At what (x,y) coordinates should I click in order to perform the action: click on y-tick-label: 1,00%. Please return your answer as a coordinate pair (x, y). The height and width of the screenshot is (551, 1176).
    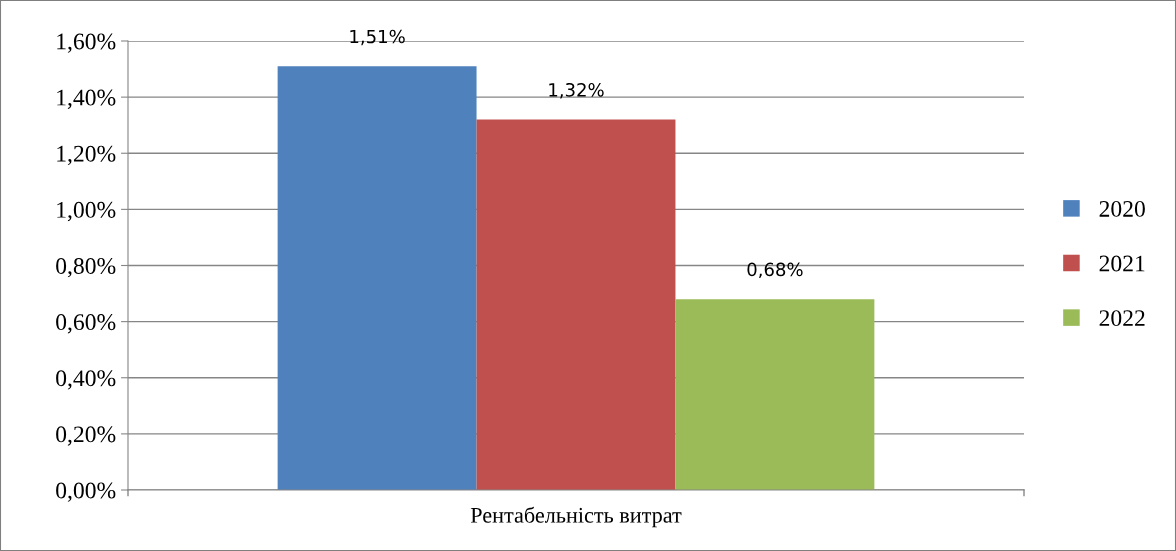
    Looking at the image, I should click on (86, 211).